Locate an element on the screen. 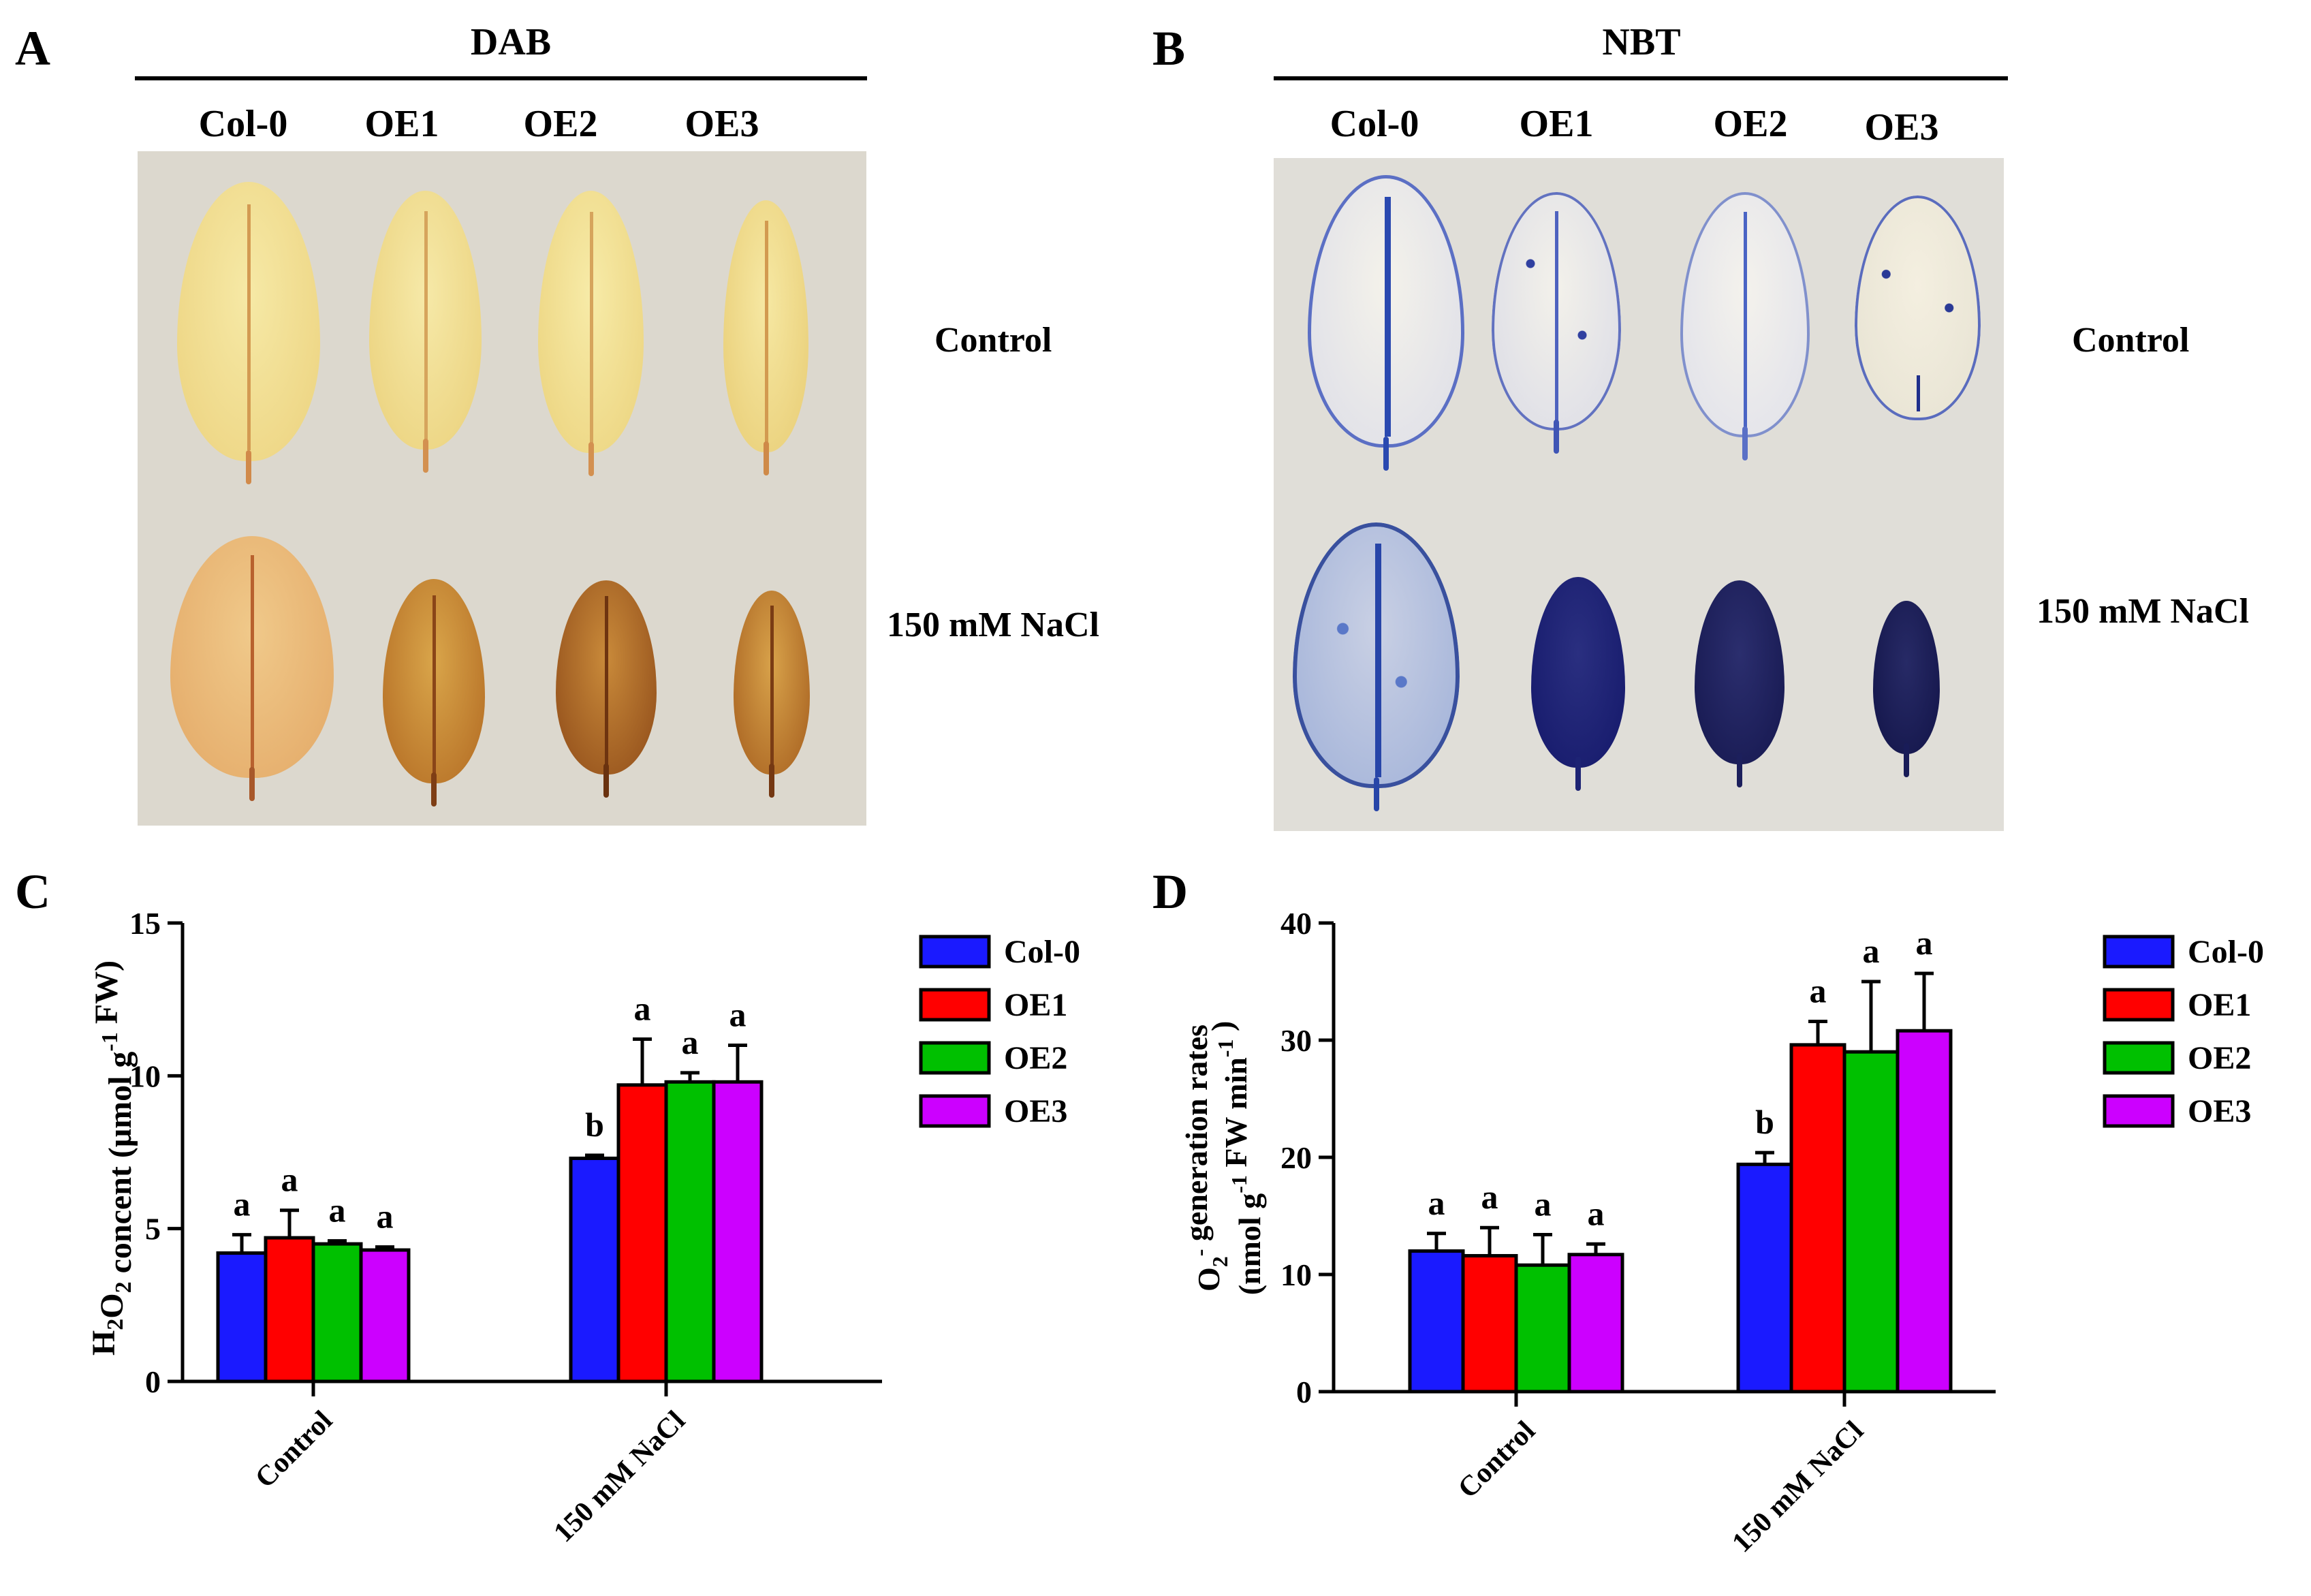 This screenshot has width=2311, height=1596. y-axis-label-part: FW) is located at coordinates (107, 996).